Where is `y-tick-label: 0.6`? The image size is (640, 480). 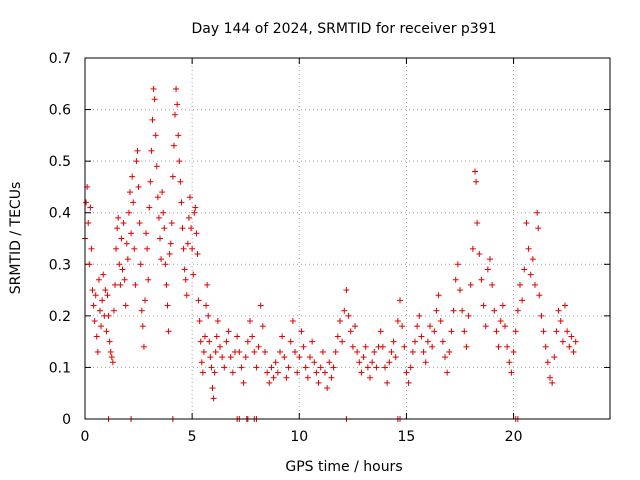
y-tick-label: 0.6 is located at coordinates (60, 111).